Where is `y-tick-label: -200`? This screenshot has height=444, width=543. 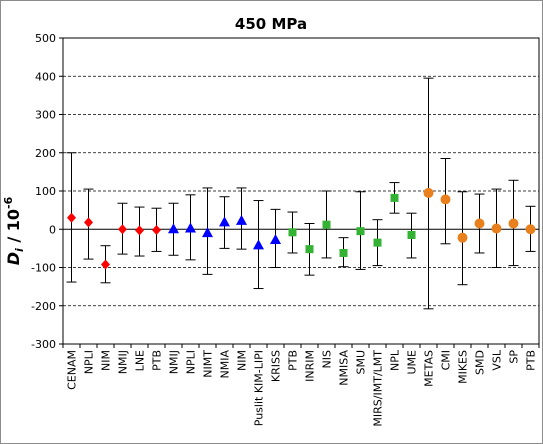 y-tick-label: -200 is located at coordinates (43, 306).